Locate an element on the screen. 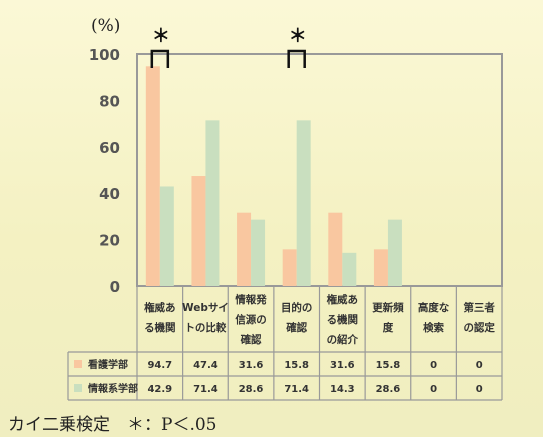  category-label: 目的の is located at coordinates (297, 307).